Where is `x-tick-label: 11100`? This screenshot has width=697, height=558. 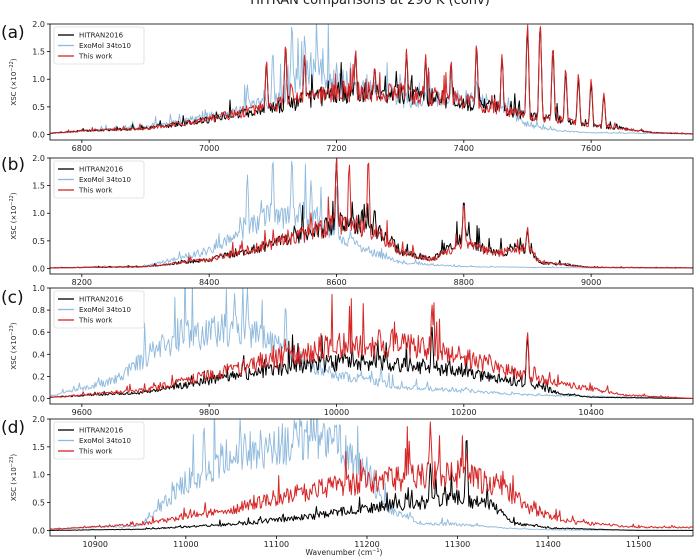
x-tick-label: 11100 is located at coordinates (276, 544).